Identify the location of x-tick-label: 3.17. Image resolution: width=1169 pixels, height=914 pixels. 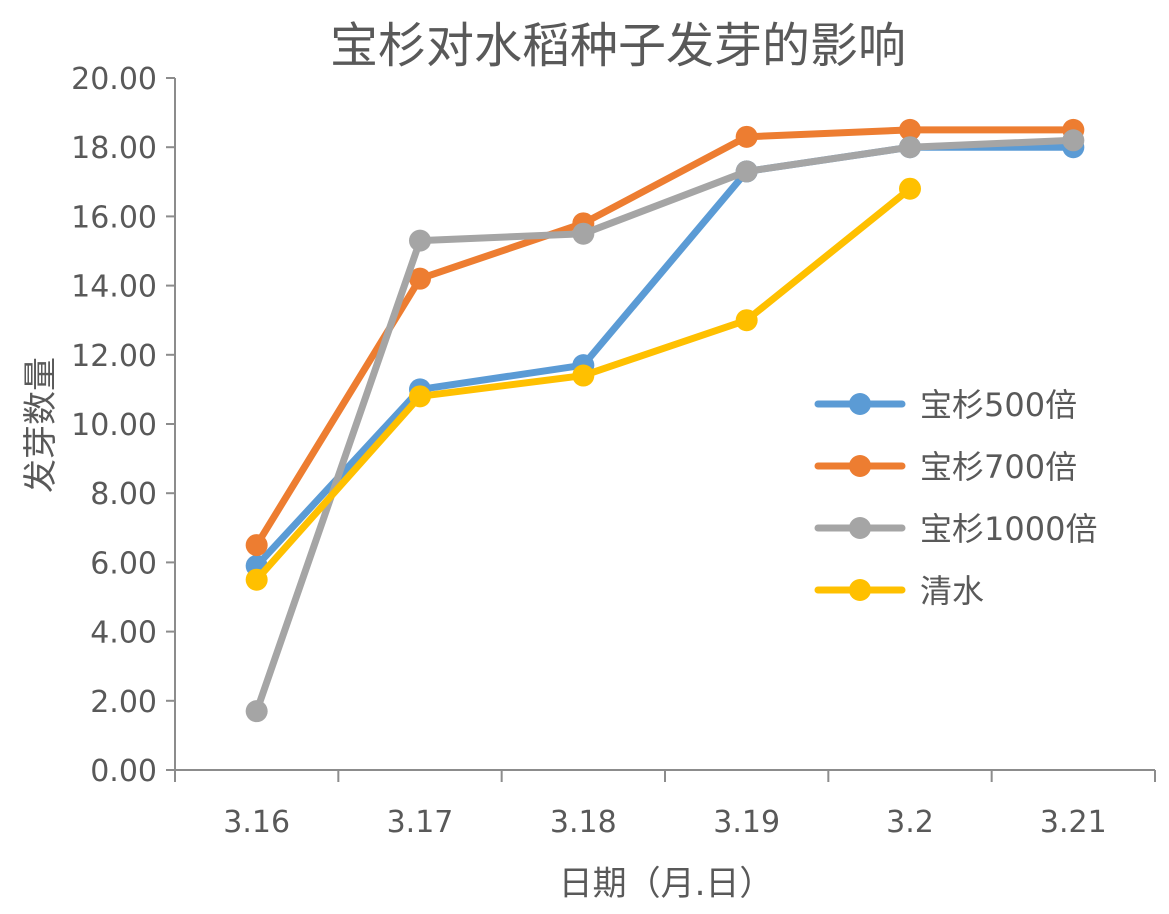
(420, 822).